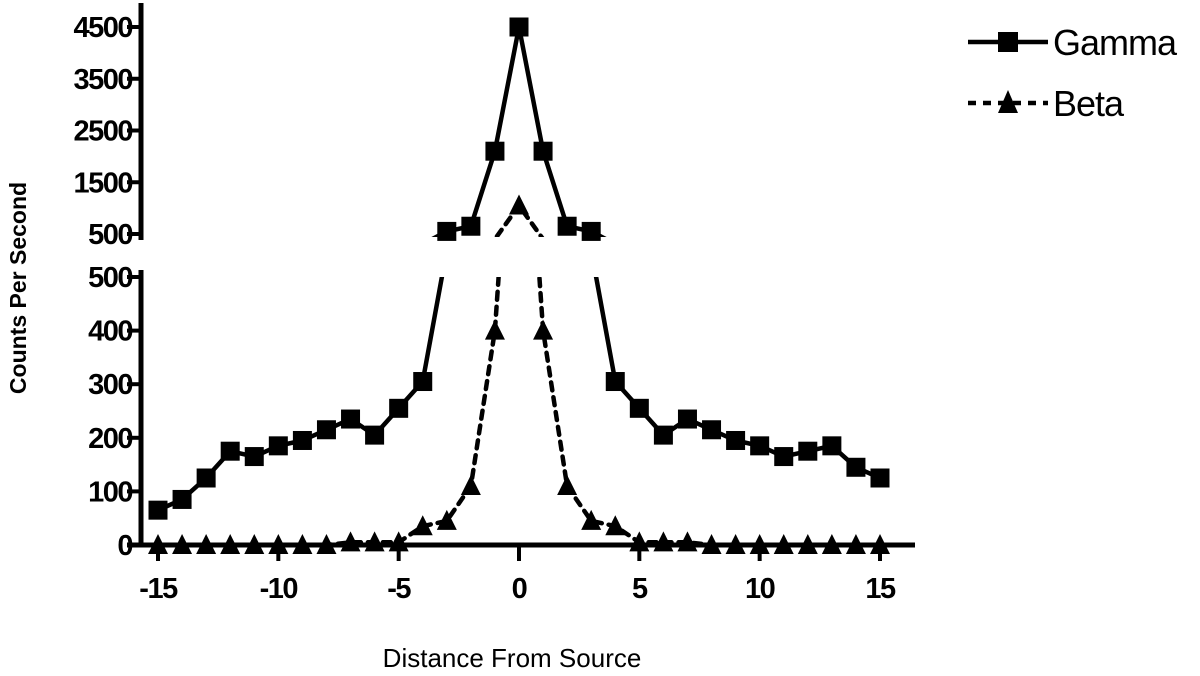 This screenshot has height=676, width=1200. What do you see at coordinates (110, 385) in the screenshot?
I see `y-lower-tick-label: 300` at bounding box center [110, 385].